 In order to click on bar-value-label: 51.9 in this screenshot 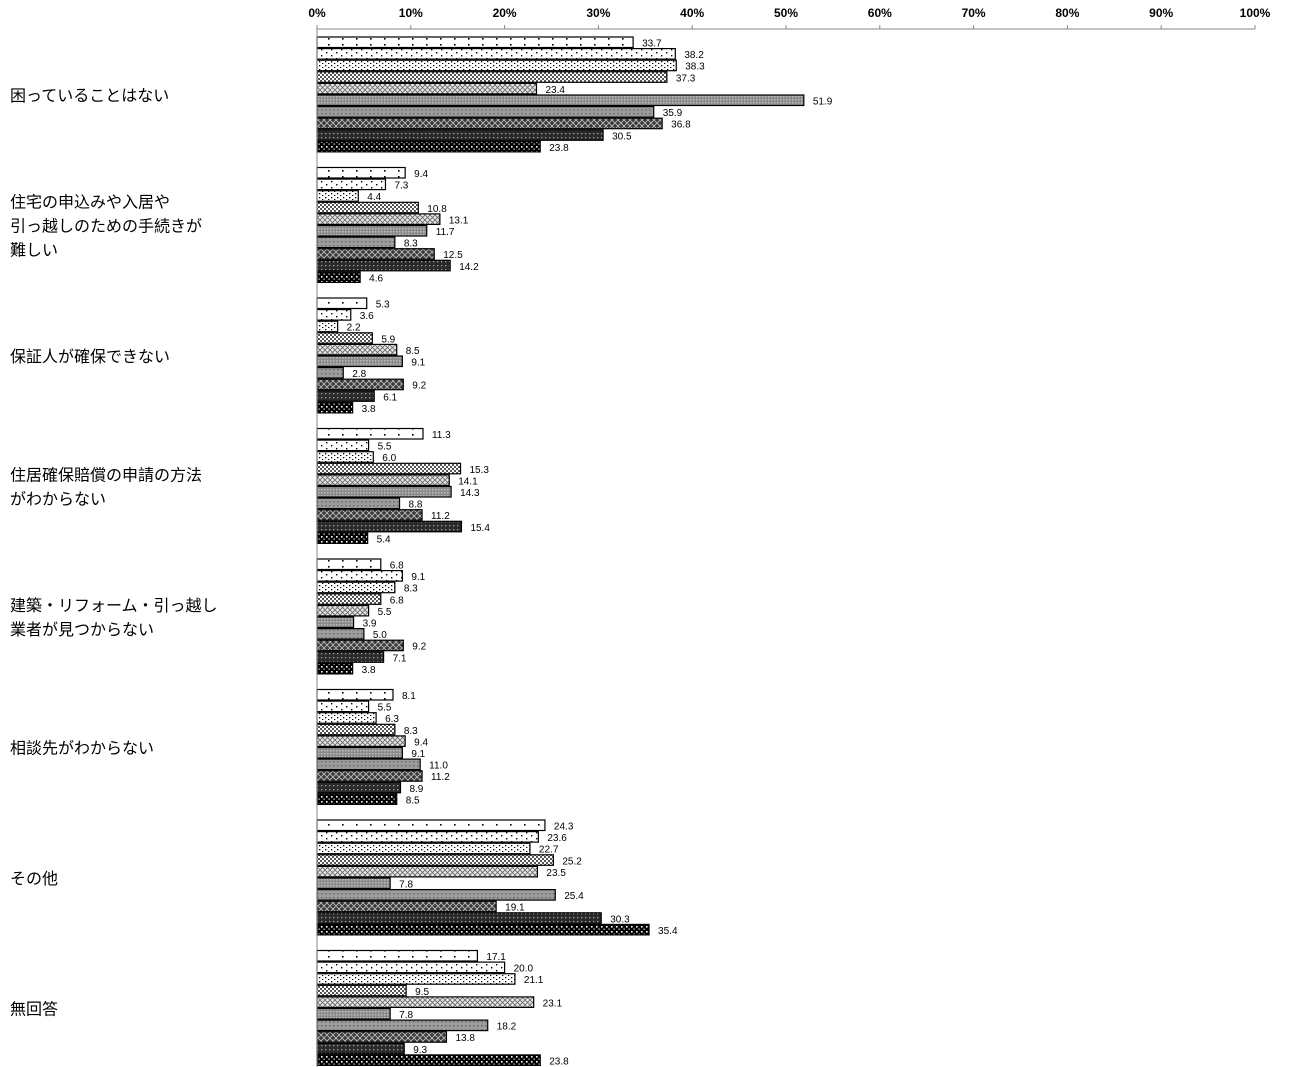, I will do `click(823, 102)`.